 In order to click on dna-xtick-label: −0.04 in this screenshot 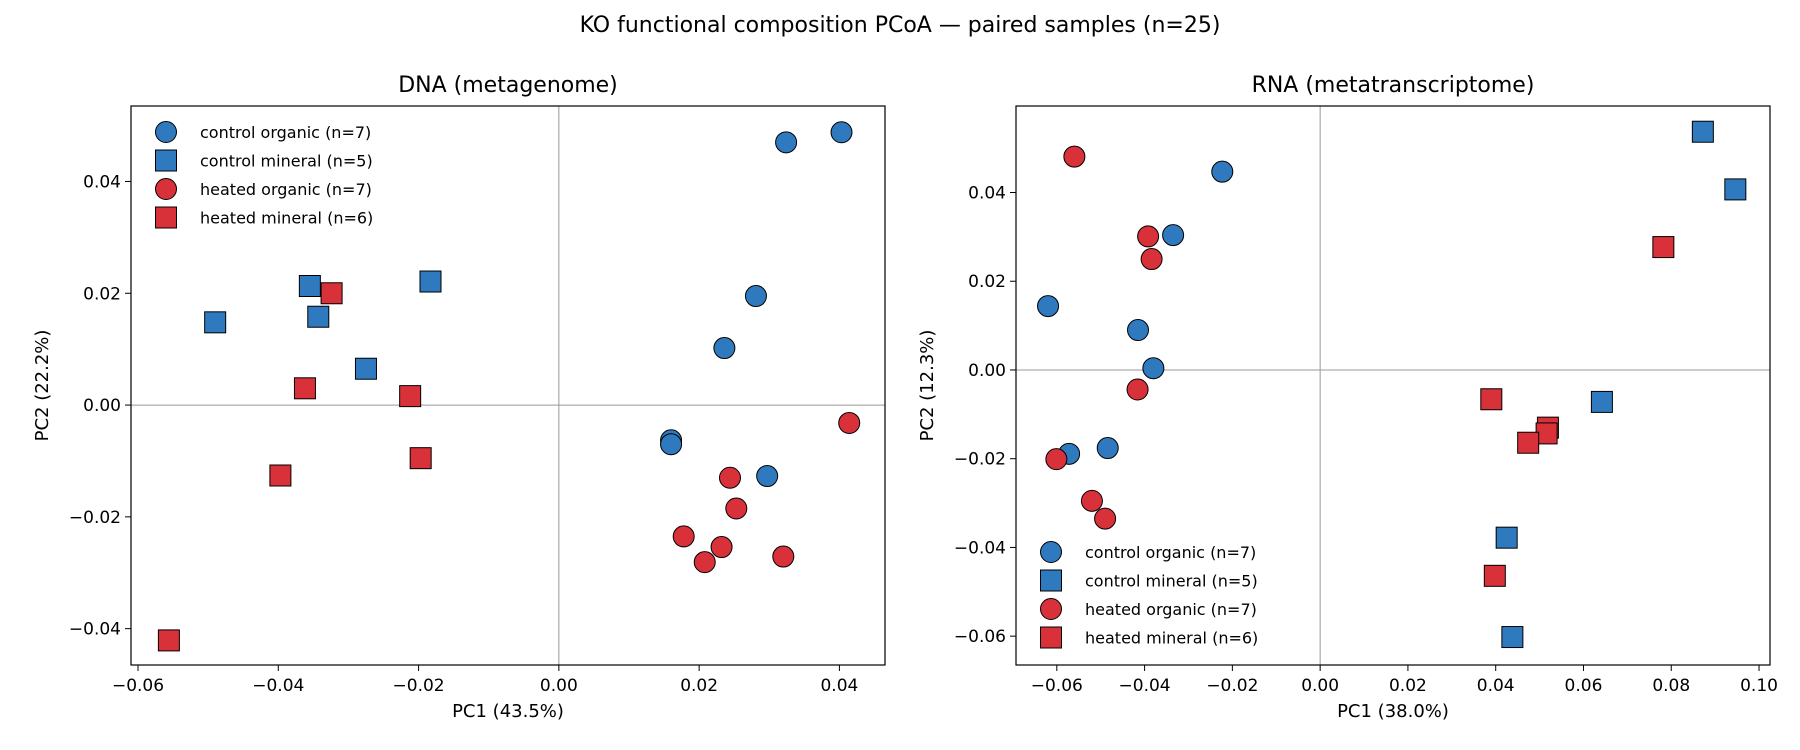, I will do `click(278, 686)`.